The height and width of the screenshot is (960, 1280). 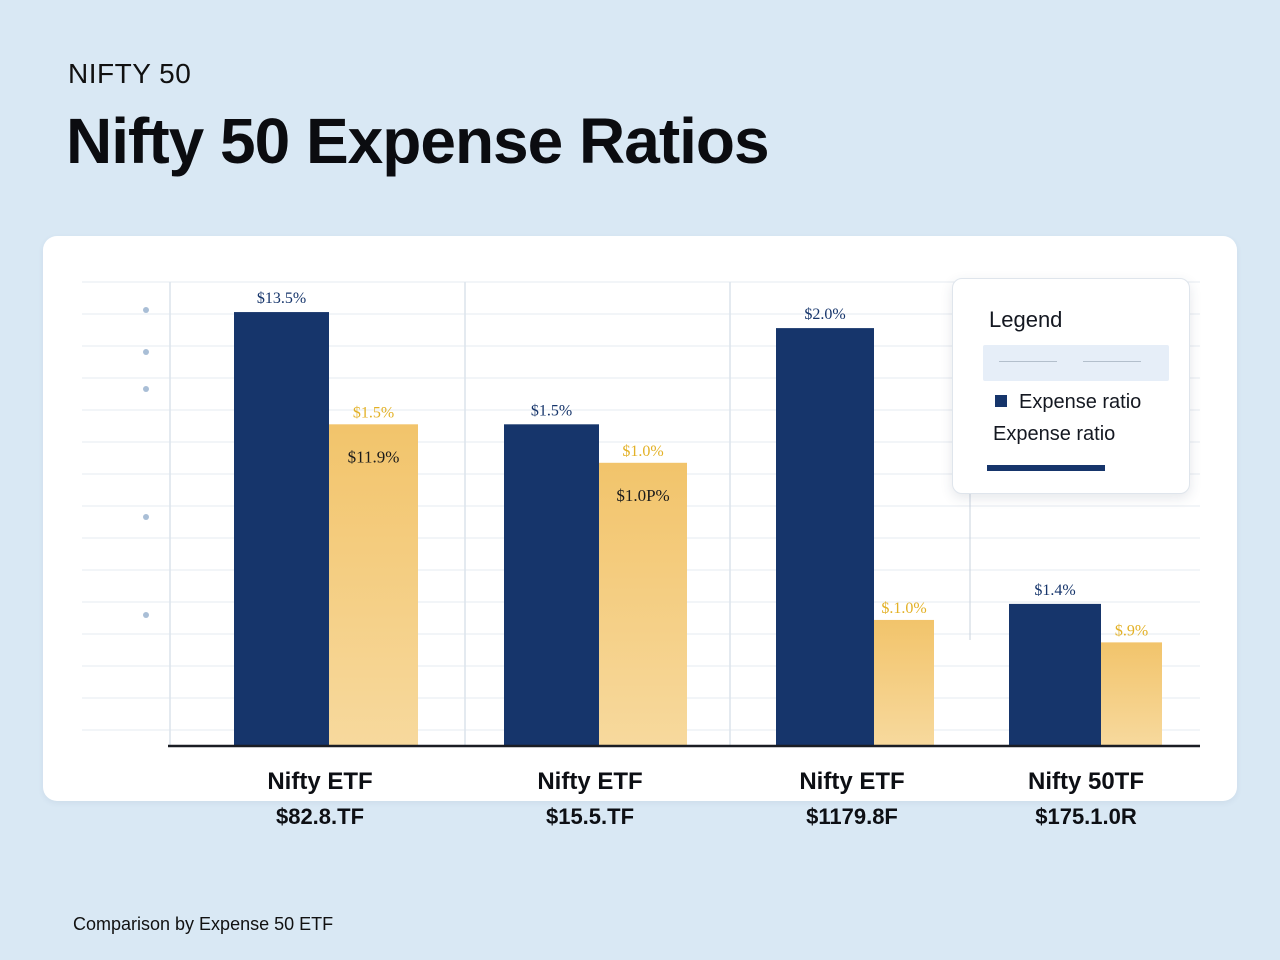 I want to click on legend: Legend Expense ratio Expense ratio, so click(x=1071, y=386).